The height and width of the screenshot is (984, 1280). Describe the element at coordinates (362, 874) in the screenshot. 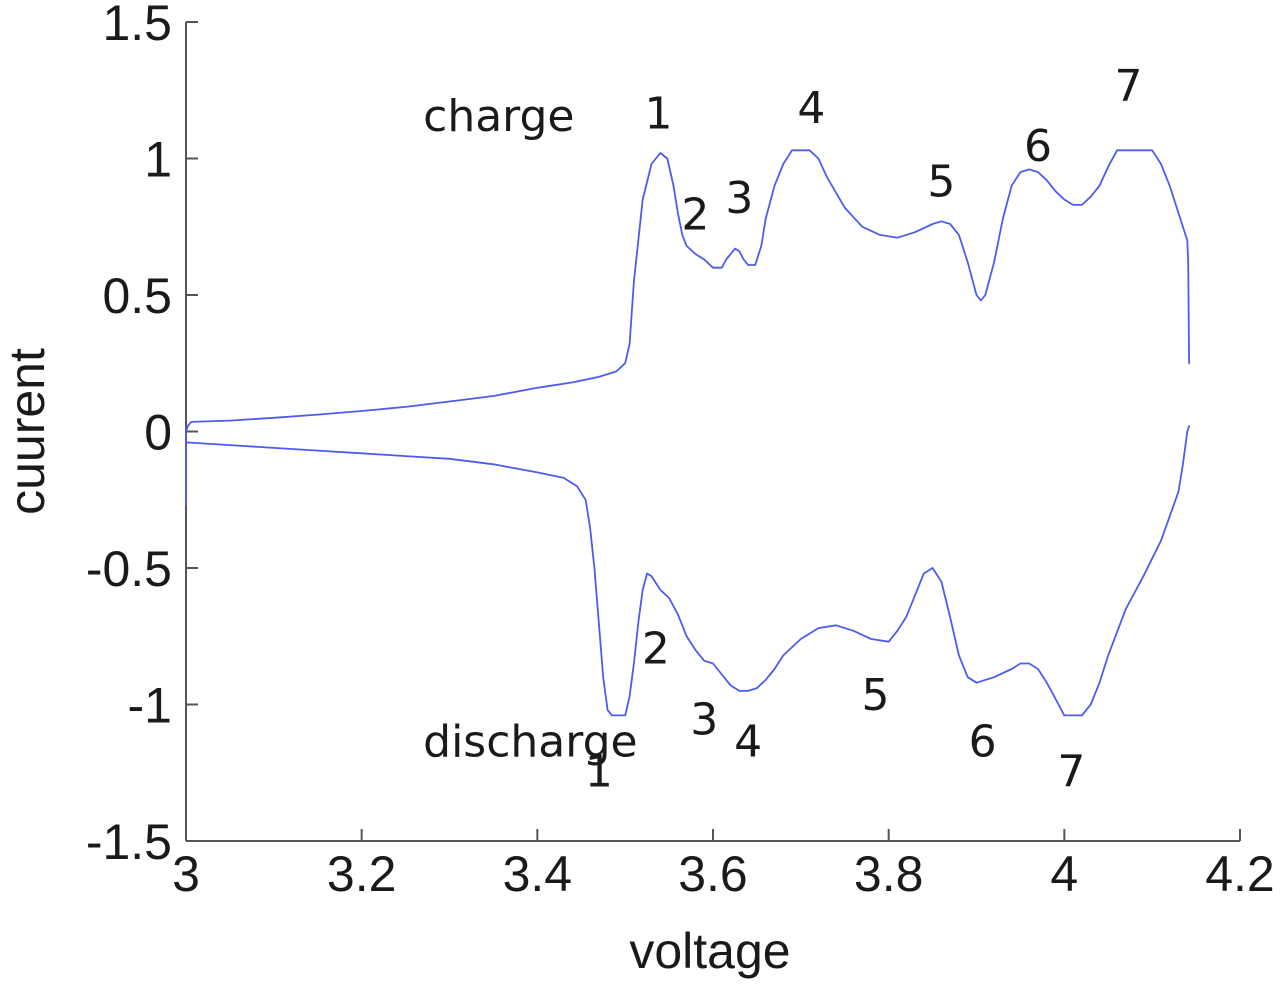

I see `x-tick-label: 3.2` at that location.